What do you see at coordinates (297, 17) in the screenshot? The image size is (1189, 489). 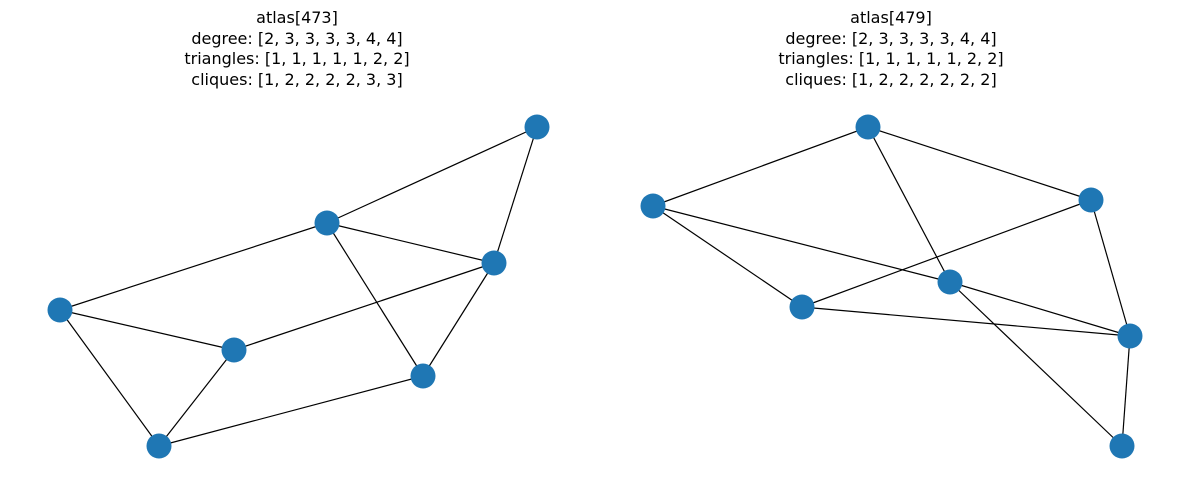 I see `panel-title: atlas[473]` at bounding box center [297, 17].